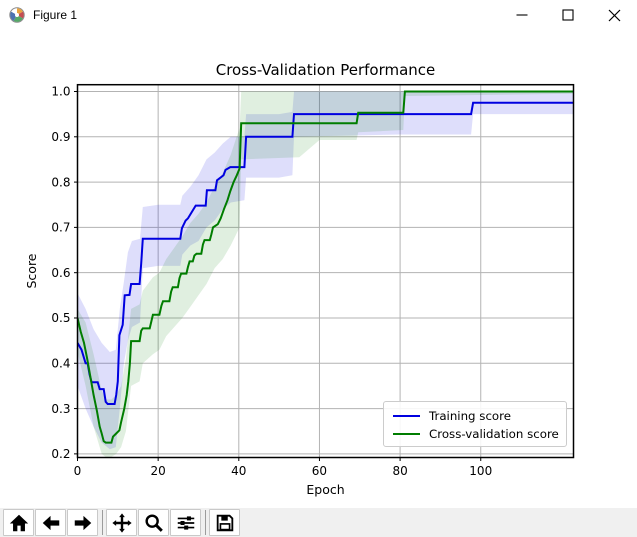  I want to click on x-tick-label: 40, so click(238, 471).